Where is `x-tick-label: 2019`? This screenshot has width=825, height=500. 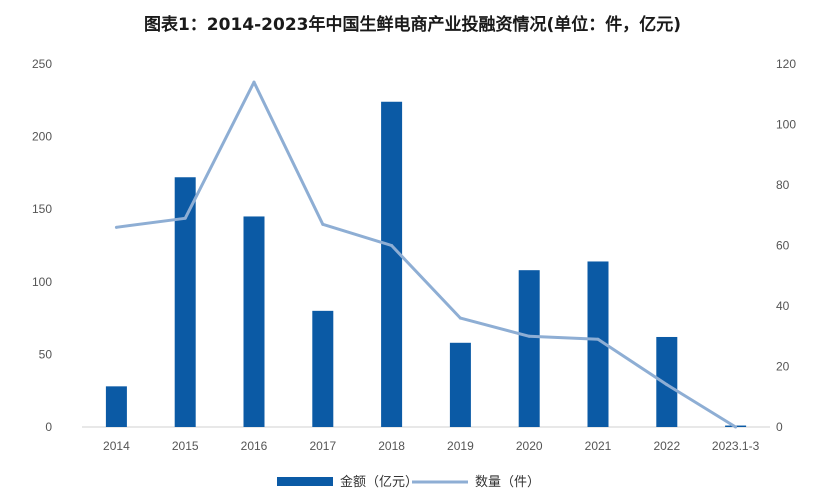
x-tick-label: 2019 is located at coordinates (460, 446).